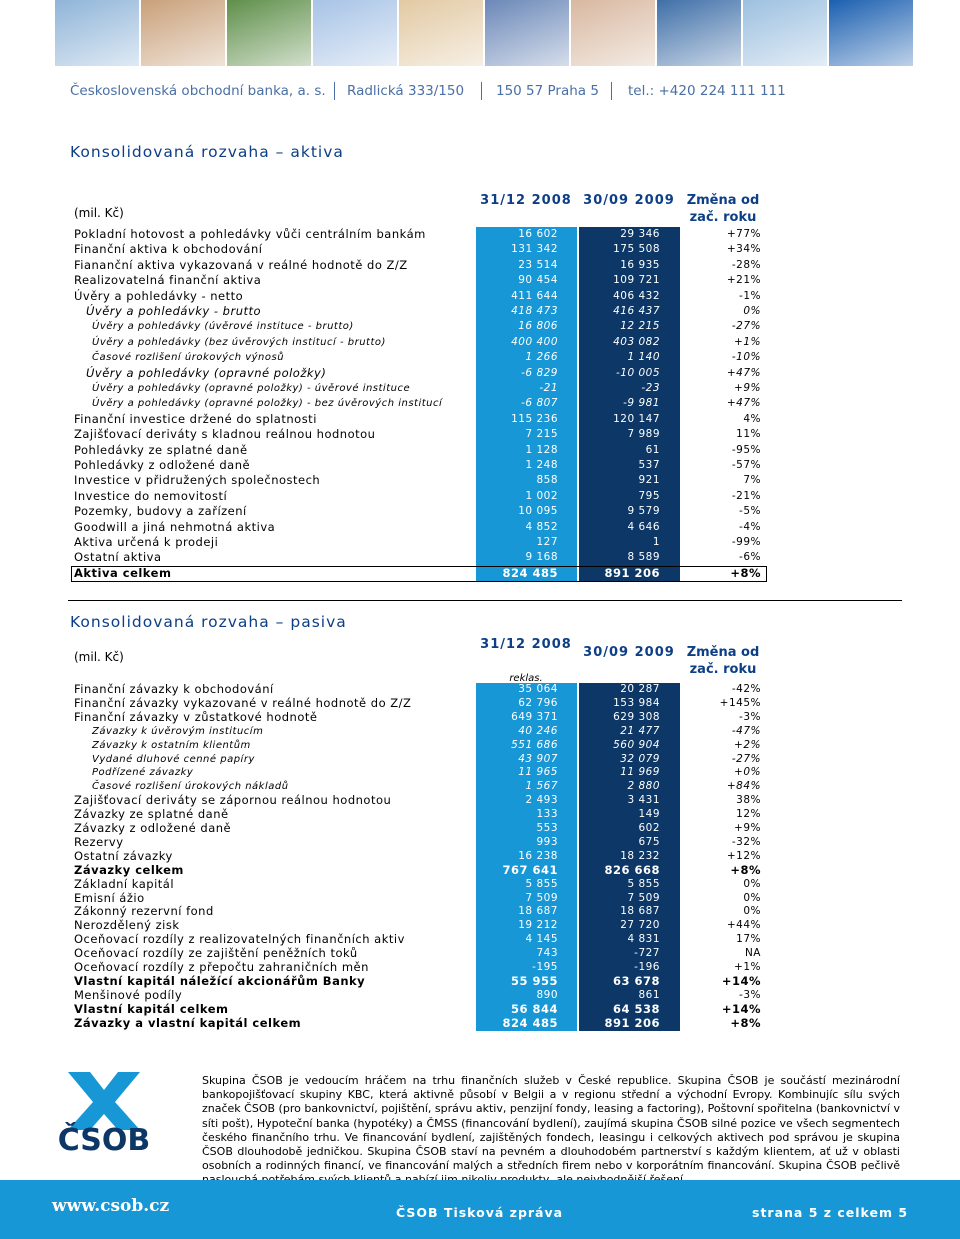  I want to click on value-2008: 743, so click(547, 953).